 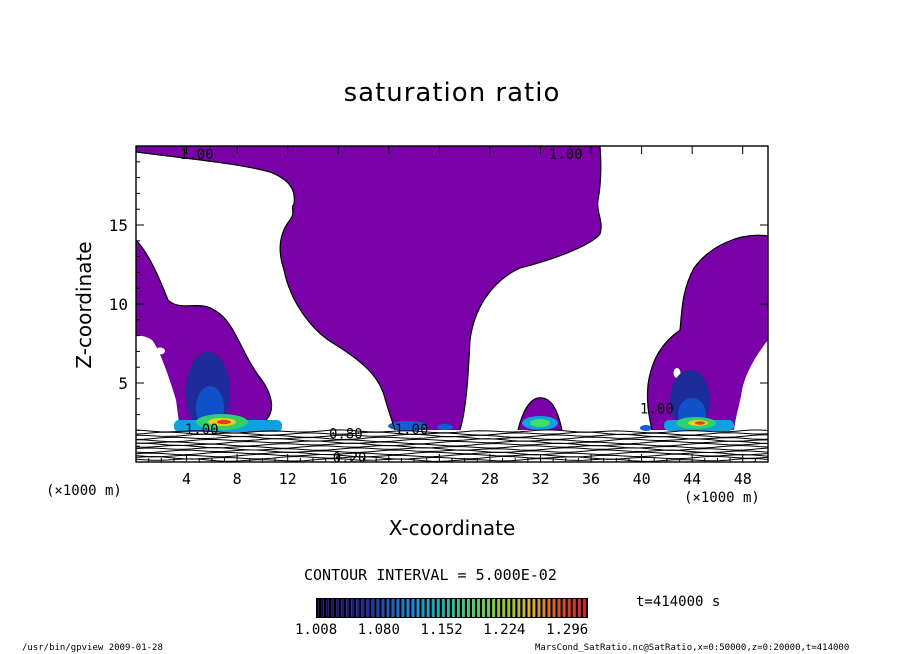 What do you see at coordinates (447, 632) in the screenshot?
I see `colorbar-labels: 1.008 1.080 1.152 1.224 1.296` at bounding box center [447, 632].